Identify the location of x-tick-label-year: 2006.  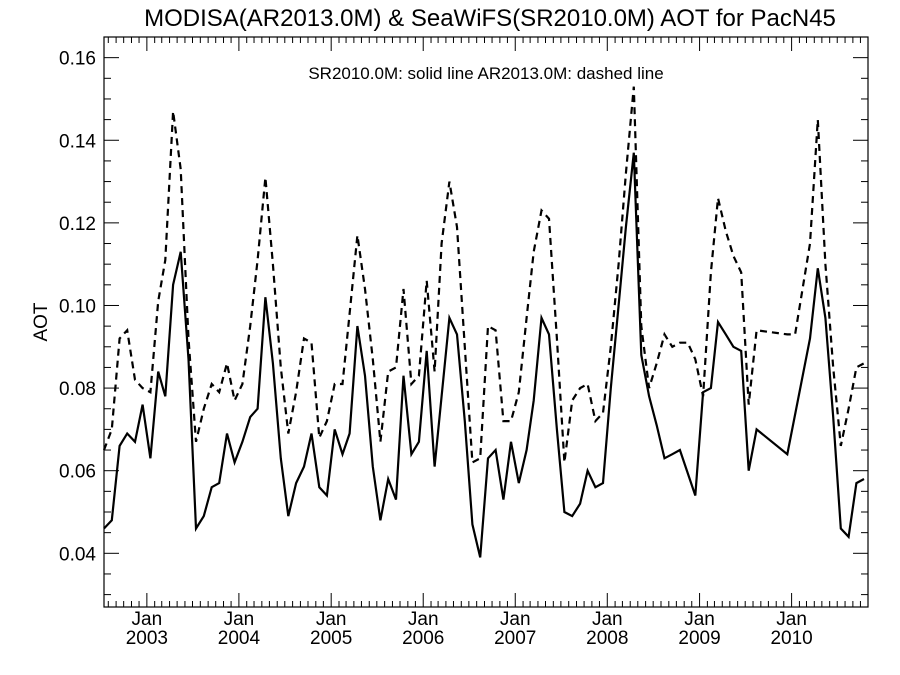
(423, 638).